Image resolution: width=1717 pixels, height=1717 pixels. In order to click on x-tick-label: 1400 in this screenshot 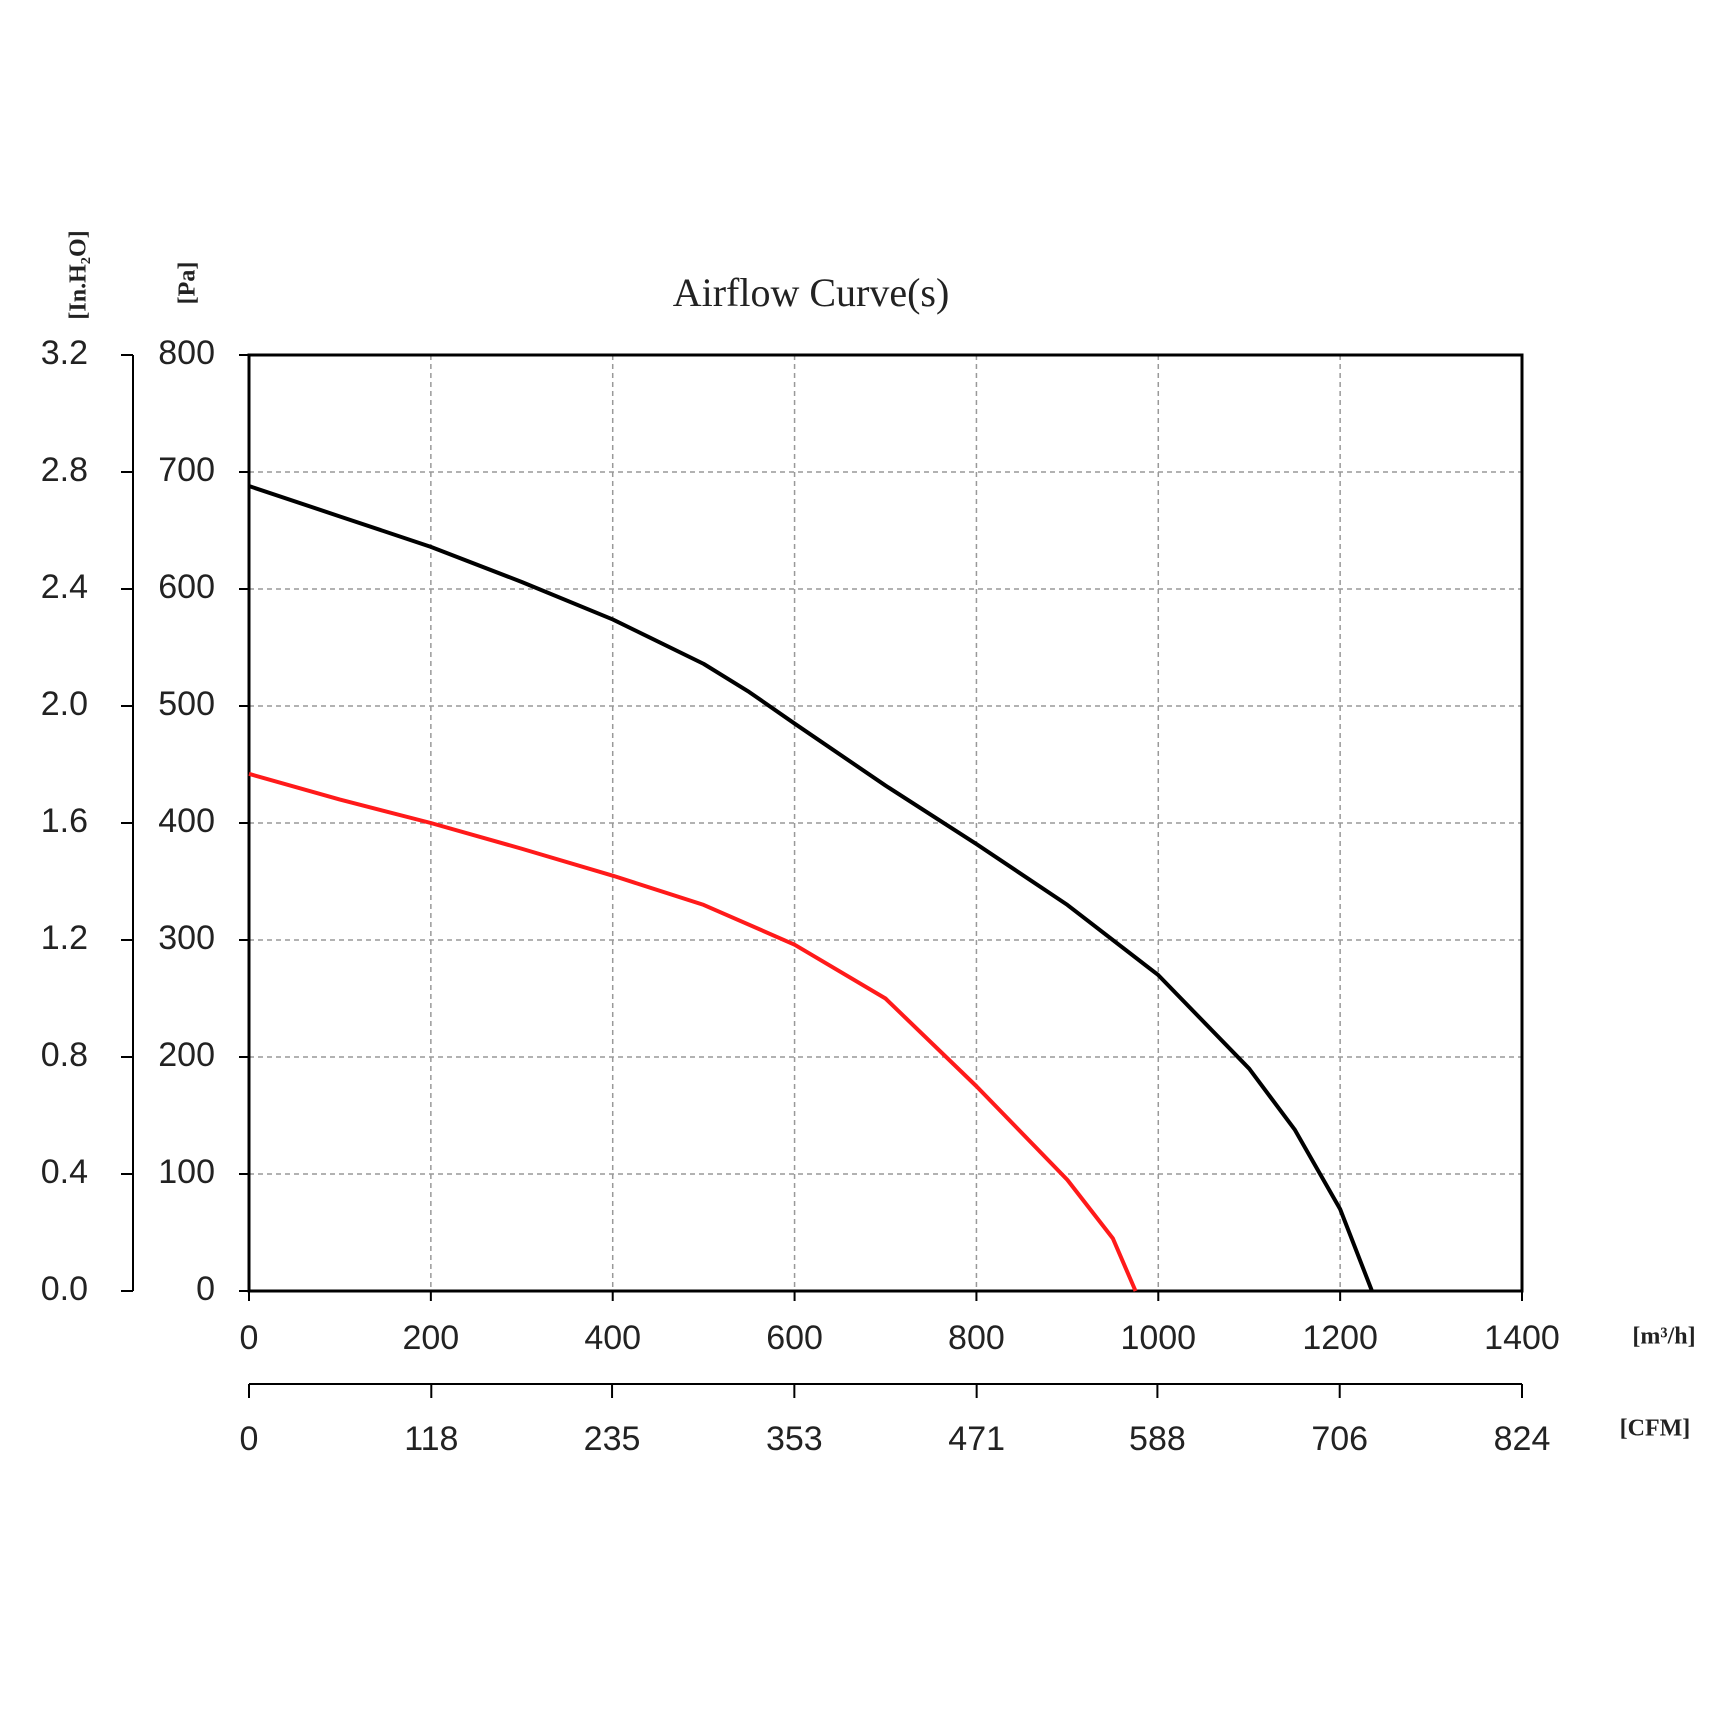, I will do `click(1522, 1338)`.